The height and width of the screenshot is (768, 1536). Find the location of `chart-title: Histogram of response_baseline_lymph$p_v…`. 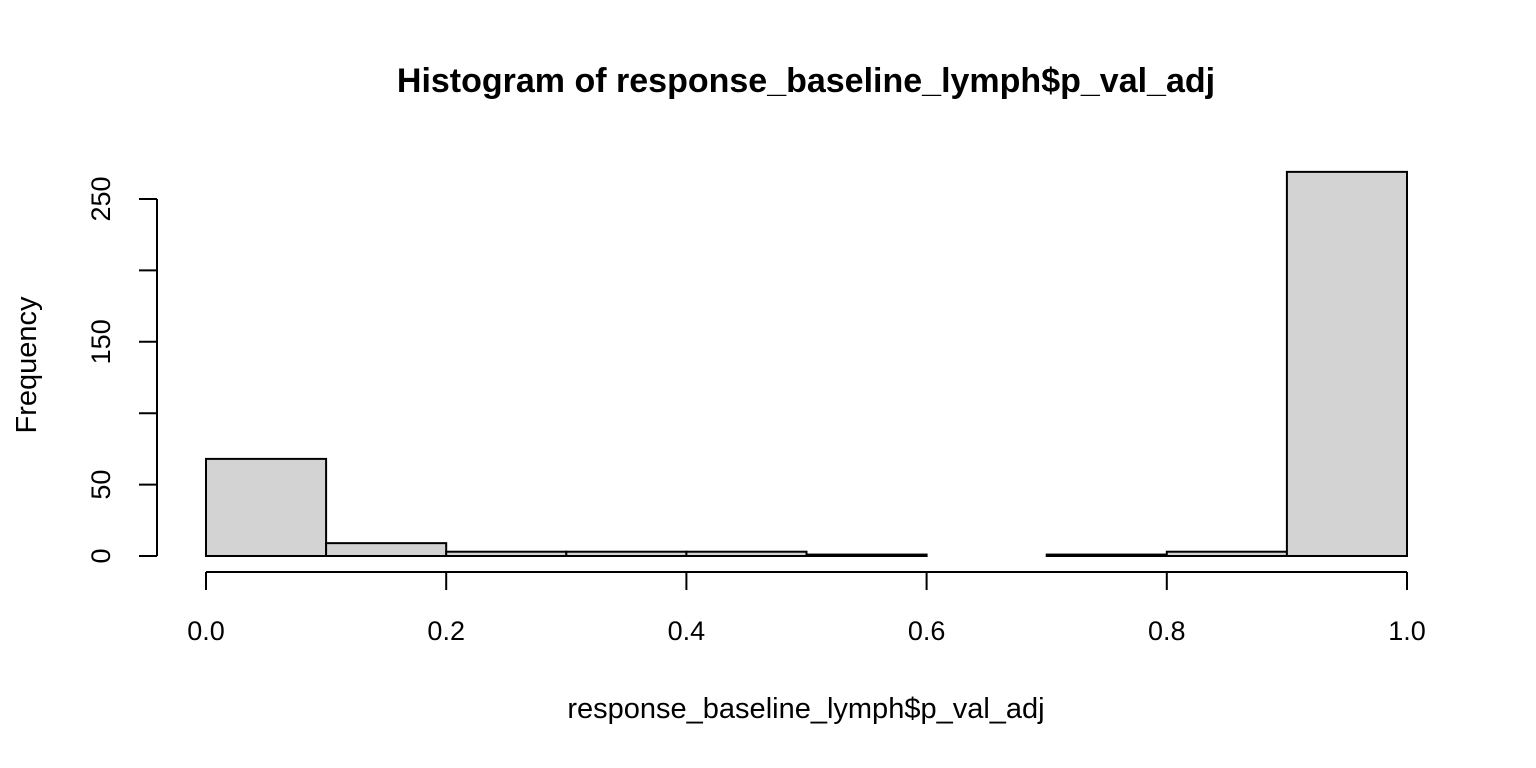

chart-title: Histogram of response_baseline_lymph$p_v… is located at coordinates (806, 81).